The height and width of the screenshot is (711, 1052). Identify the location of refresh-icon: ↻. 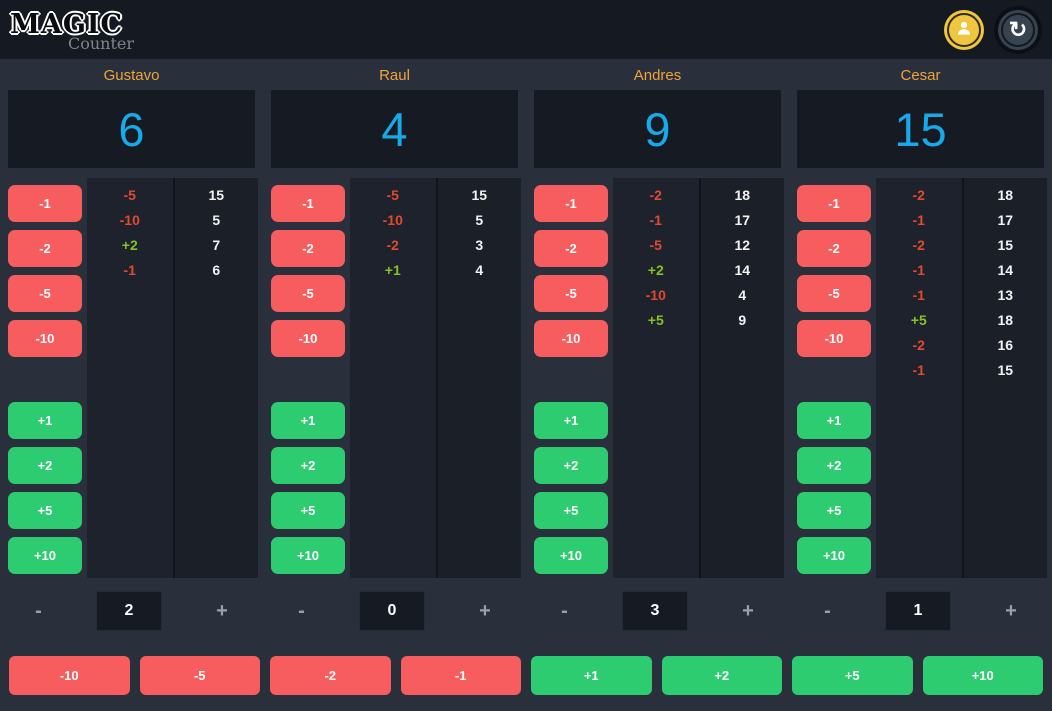
(1018, 29).